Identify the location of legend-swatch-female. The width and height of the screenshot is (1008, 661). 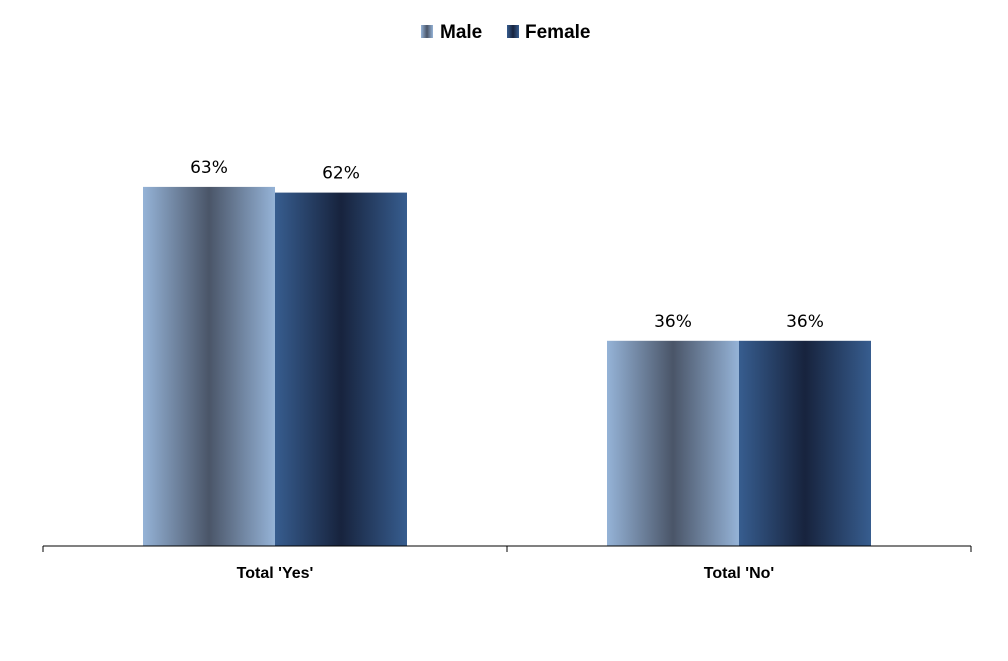
(513, 31).